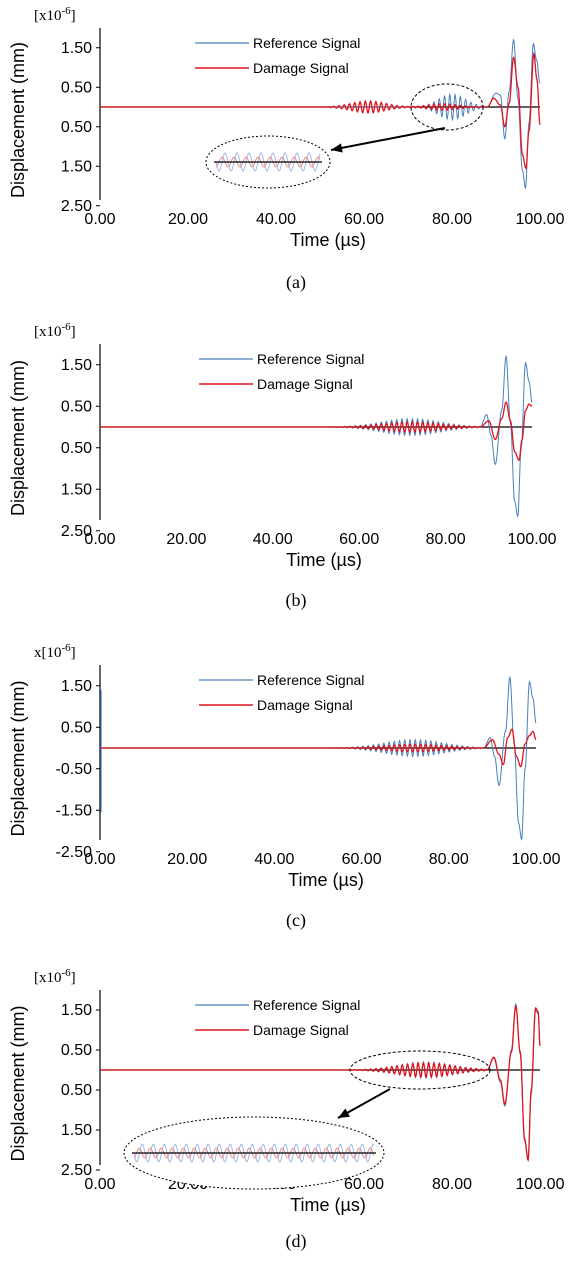 The image size is (574, 1261). Describe the element at coordinates (74, 810) in the screenshot. I see `y-tick-label: -1.50` at that location.